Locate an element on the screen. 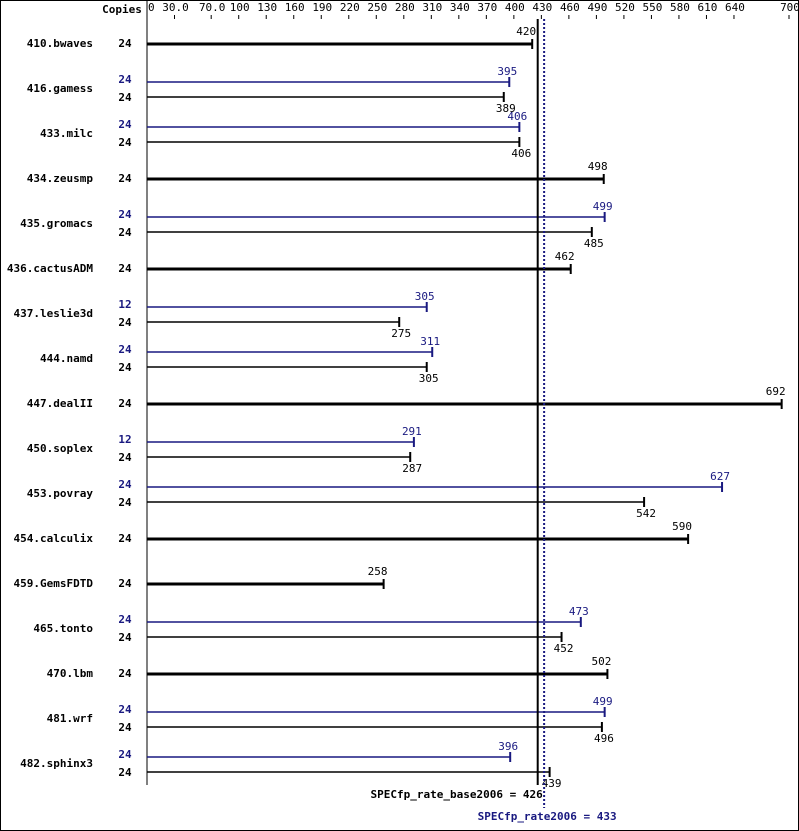 The image size is (799, 831). copies-header: Copies is located at coordinates (122, 9).